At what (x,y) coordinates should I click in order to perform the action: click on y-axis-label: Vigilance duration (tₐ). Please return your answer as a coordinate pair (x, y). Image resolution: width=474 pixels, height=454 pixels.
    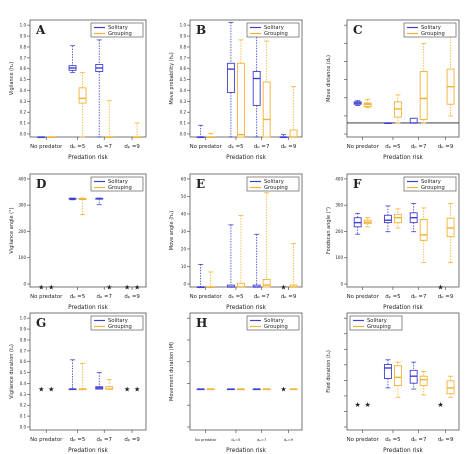
    Looking at the image, I should click on (12, 371).